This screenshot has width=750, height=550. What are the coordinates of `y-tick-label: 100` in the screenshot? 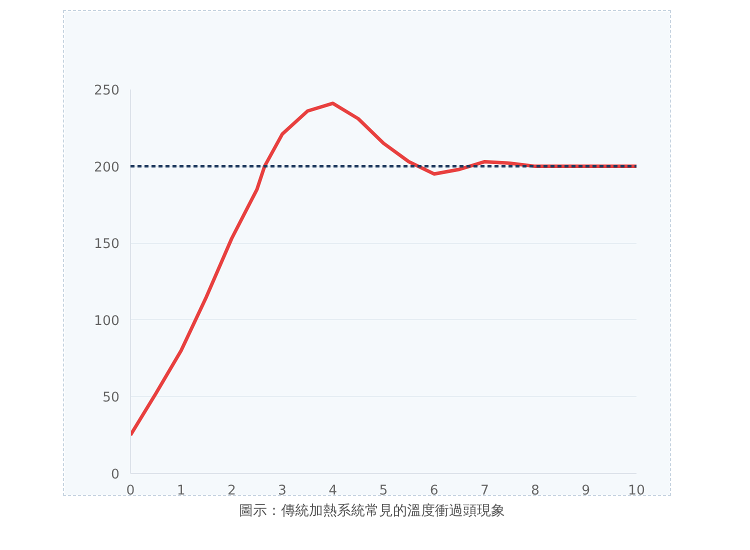 It's located at (107, 321).